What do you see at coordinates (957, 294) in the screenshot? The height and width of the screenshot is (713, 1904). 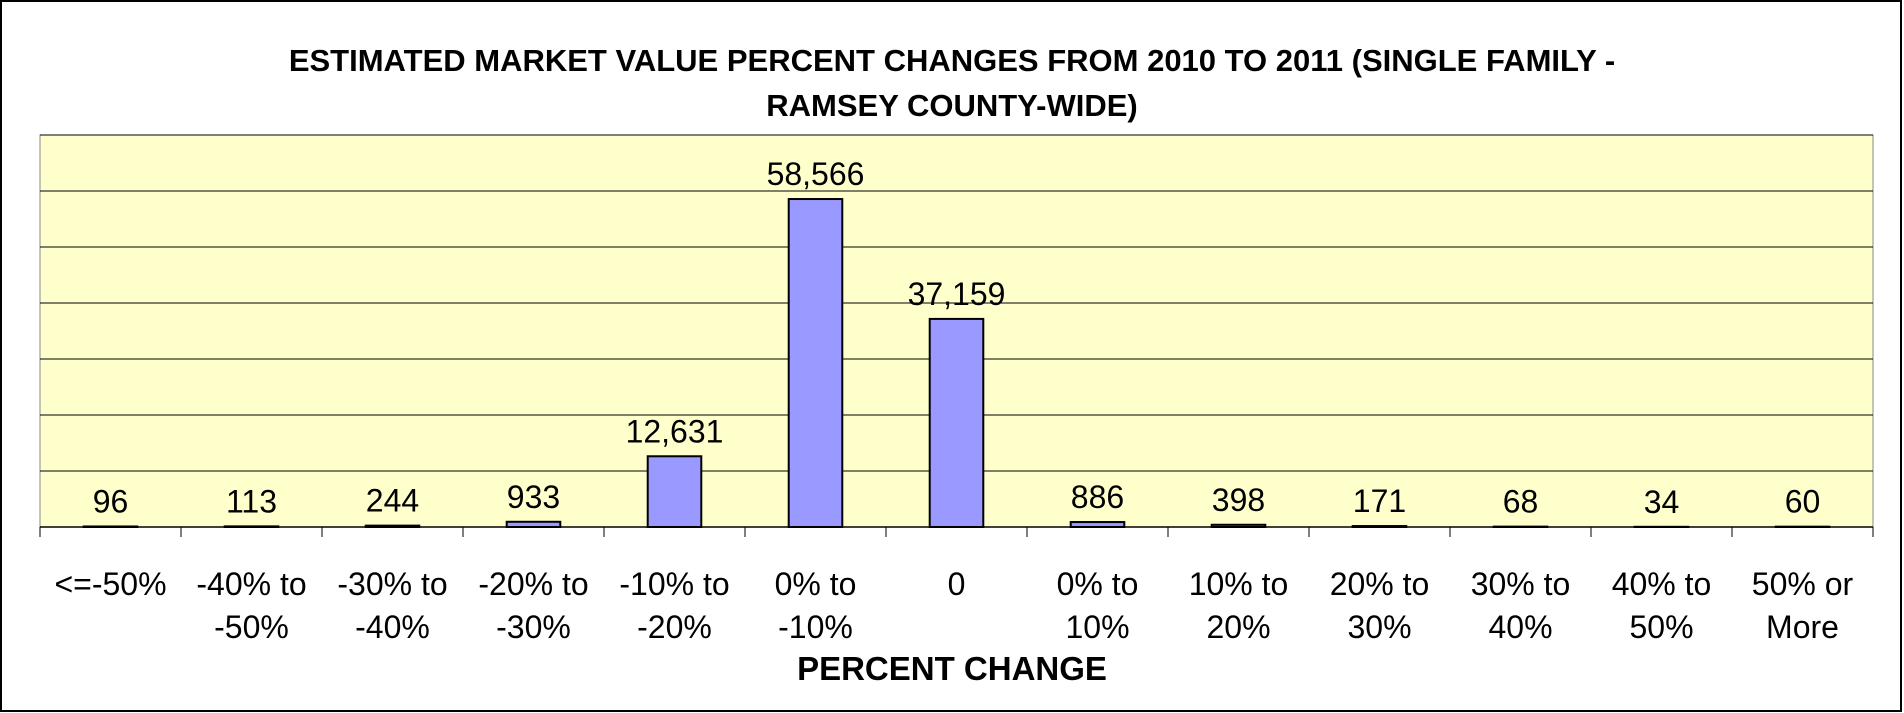 I see `data-label: 37,159` at bounding box center [957, 294].